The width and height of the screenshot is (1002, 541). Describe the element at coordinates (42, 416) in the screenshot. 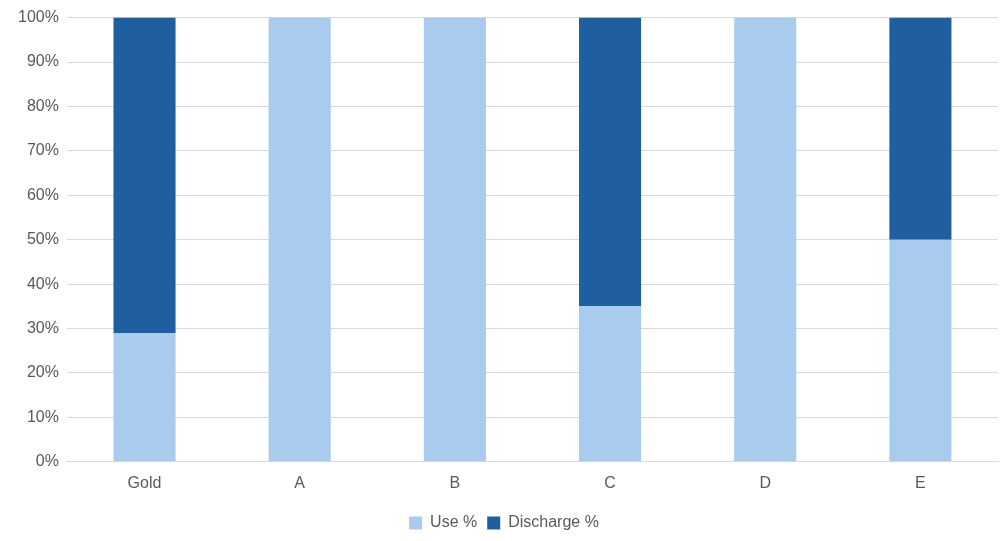

I see `y-tick-label: 10%` at that location.